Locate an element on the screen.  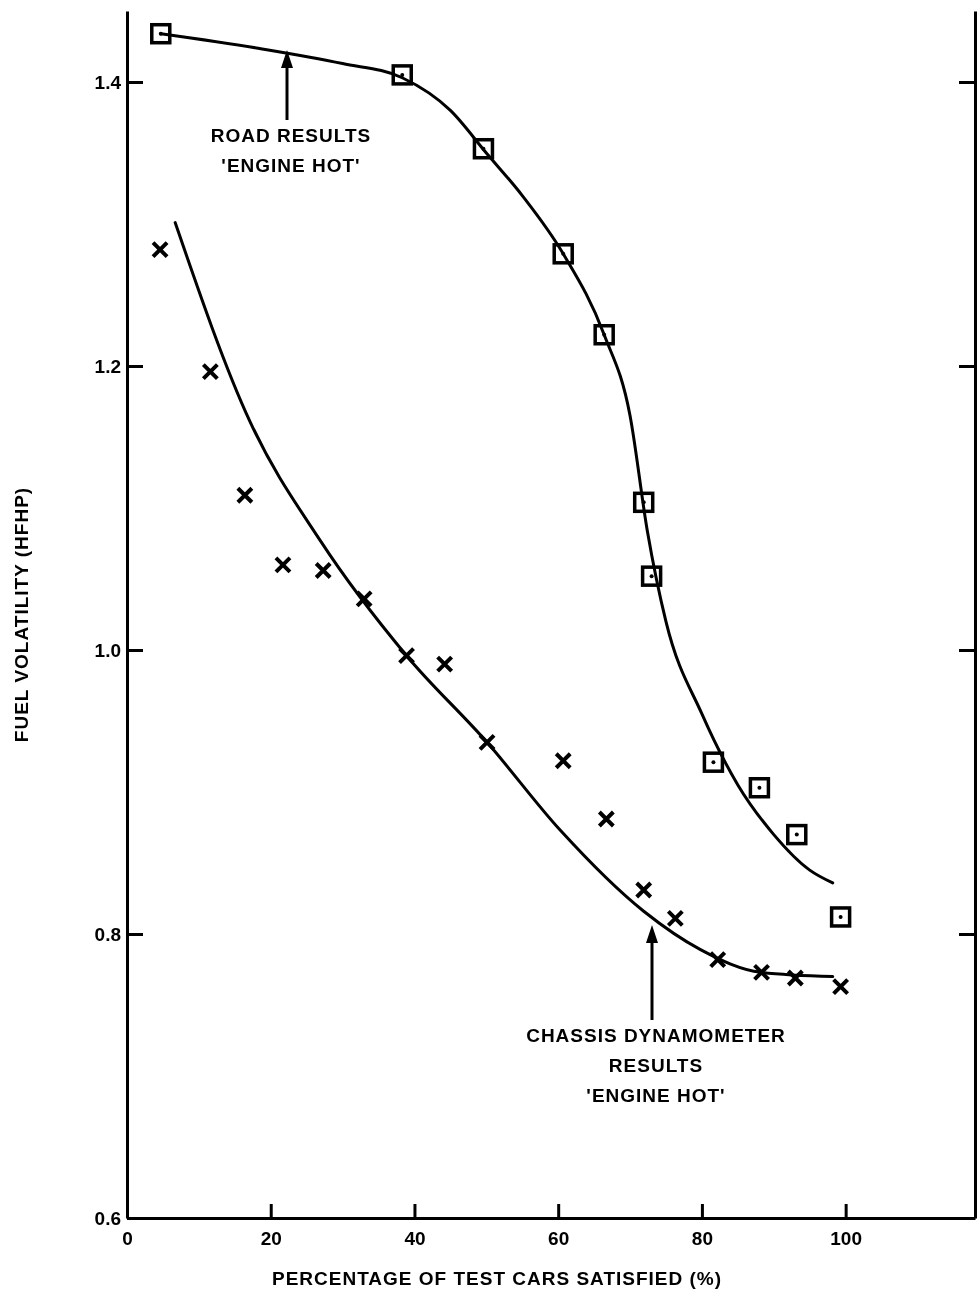
y-tick-label: 0.8 is located at coordinates (107, 934).